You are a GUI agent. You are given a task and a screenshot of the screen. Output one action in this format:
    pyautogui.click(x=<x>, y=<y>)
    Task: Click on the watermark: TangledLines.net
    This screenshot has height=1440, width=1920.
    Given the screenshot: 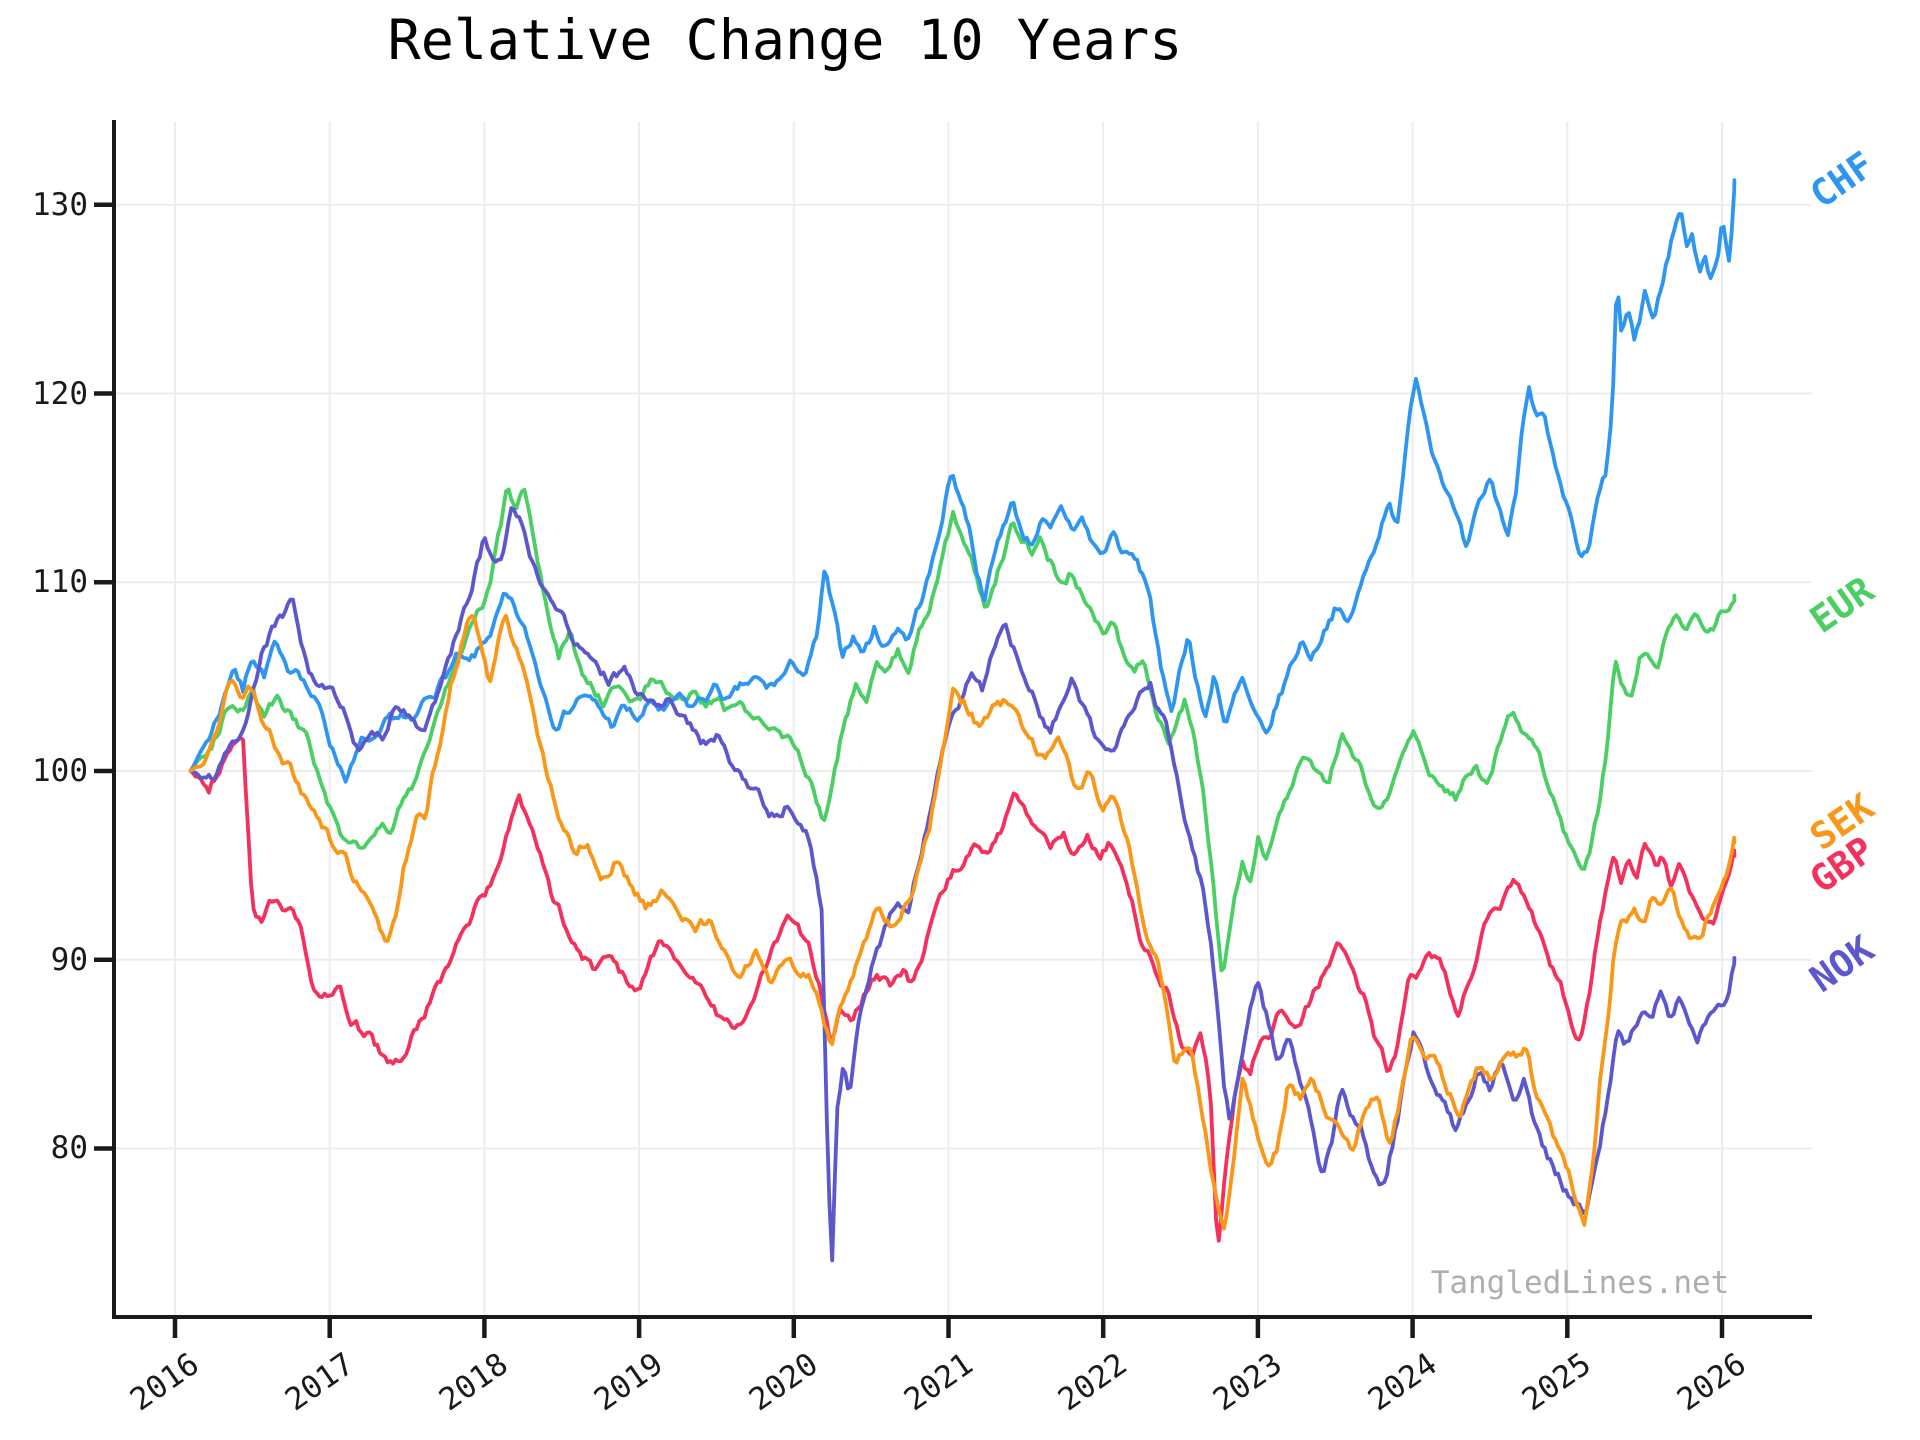 What is the action you would take?
    pyautogui.click(x=1580, y=1283)
    